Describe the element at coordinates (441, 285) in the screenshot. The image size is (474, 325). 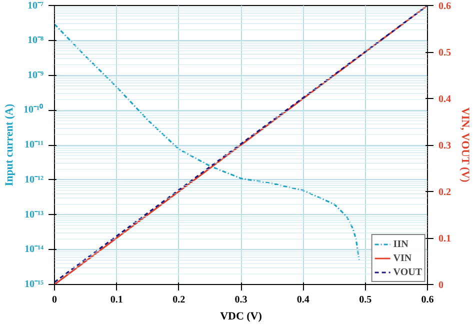
I see `y2-tick-label: 0` at that location.